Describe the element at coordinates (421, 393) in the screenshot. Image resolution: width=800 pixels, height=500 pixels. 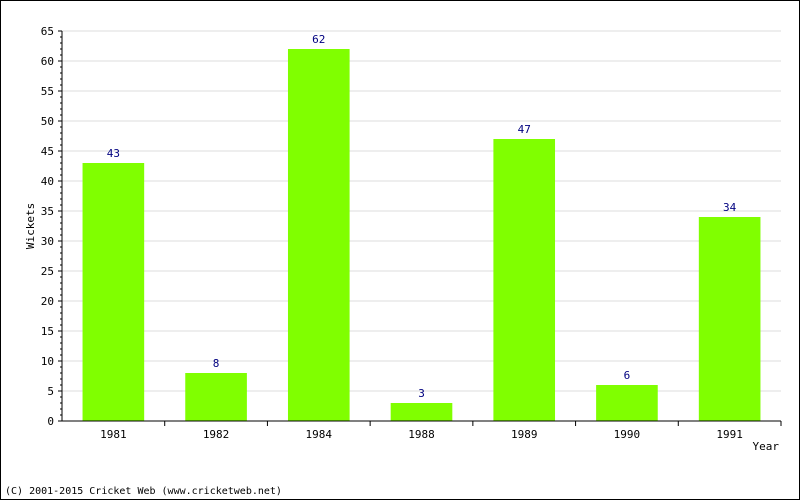
I see `value-label: 3` at that location.